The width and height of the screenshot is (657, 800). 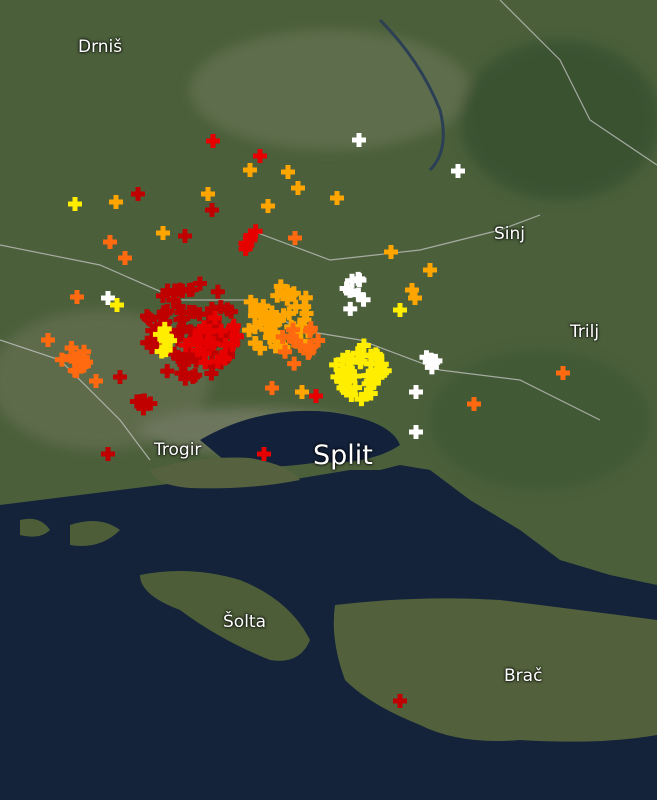 I want to click on place-label-brac: Brač, so click(x=523, y=676).